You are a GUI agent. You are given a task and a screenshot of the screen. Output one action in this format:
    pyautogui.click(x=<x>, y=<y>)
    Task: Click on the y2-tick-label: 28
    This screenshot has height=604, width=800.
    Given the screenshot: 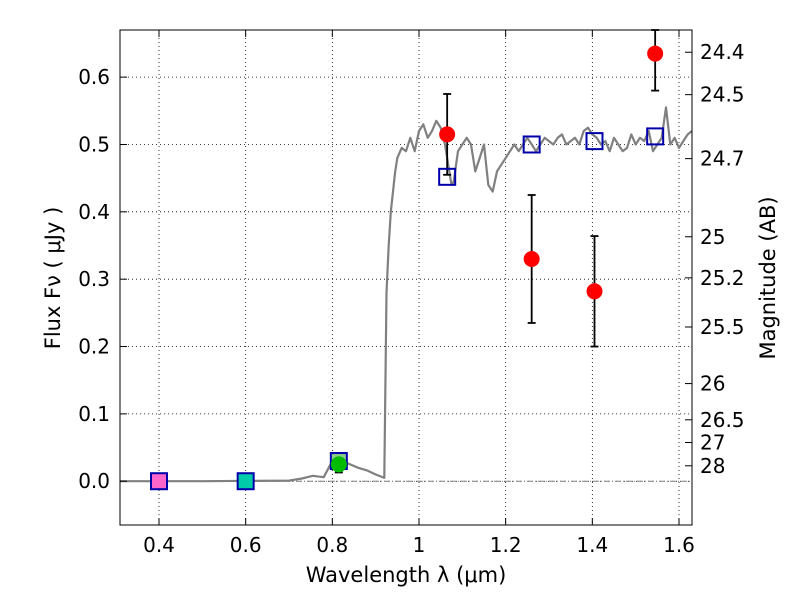 What is the action you would take?
    pyautogui.click(x=712, y=466)
    